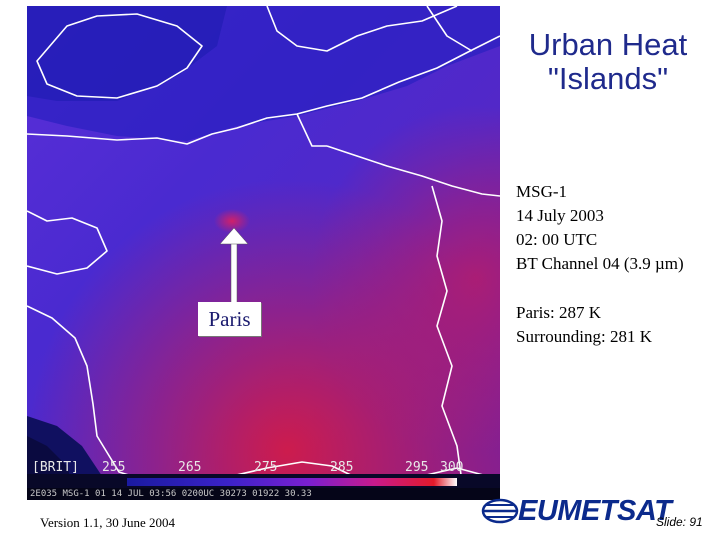 This screenshot has height=540, width=720. What do you see at coordinates (452, 467) in the screenshot?
I see `scale-tick: 300` at bounding box center [452, 467].